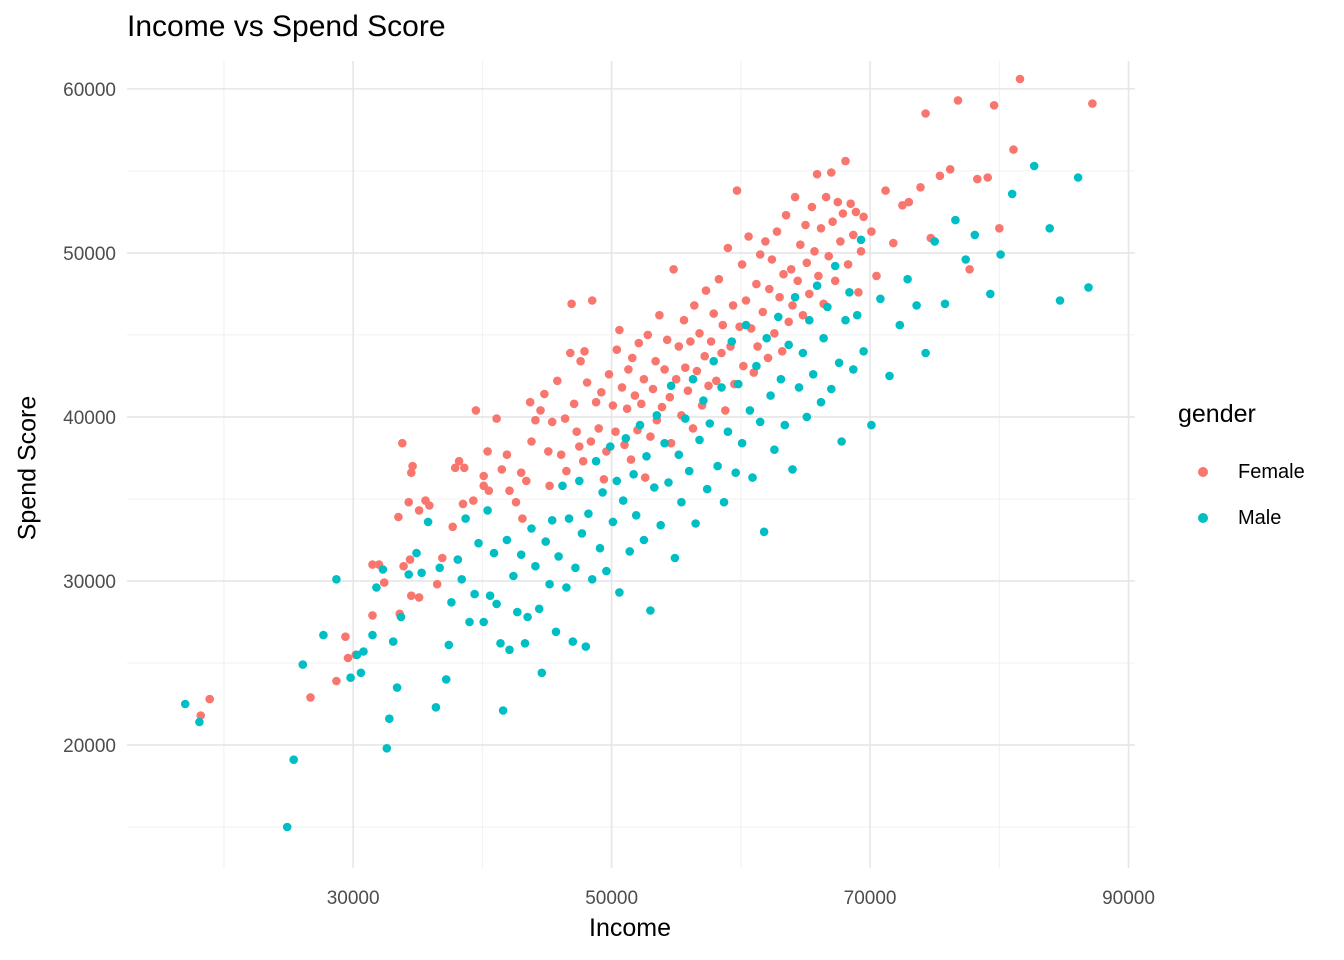 Image resolution: width=1344 pixels, height=960 pixels. I want to click on y-tick-label: 30000, so click(89, 582).